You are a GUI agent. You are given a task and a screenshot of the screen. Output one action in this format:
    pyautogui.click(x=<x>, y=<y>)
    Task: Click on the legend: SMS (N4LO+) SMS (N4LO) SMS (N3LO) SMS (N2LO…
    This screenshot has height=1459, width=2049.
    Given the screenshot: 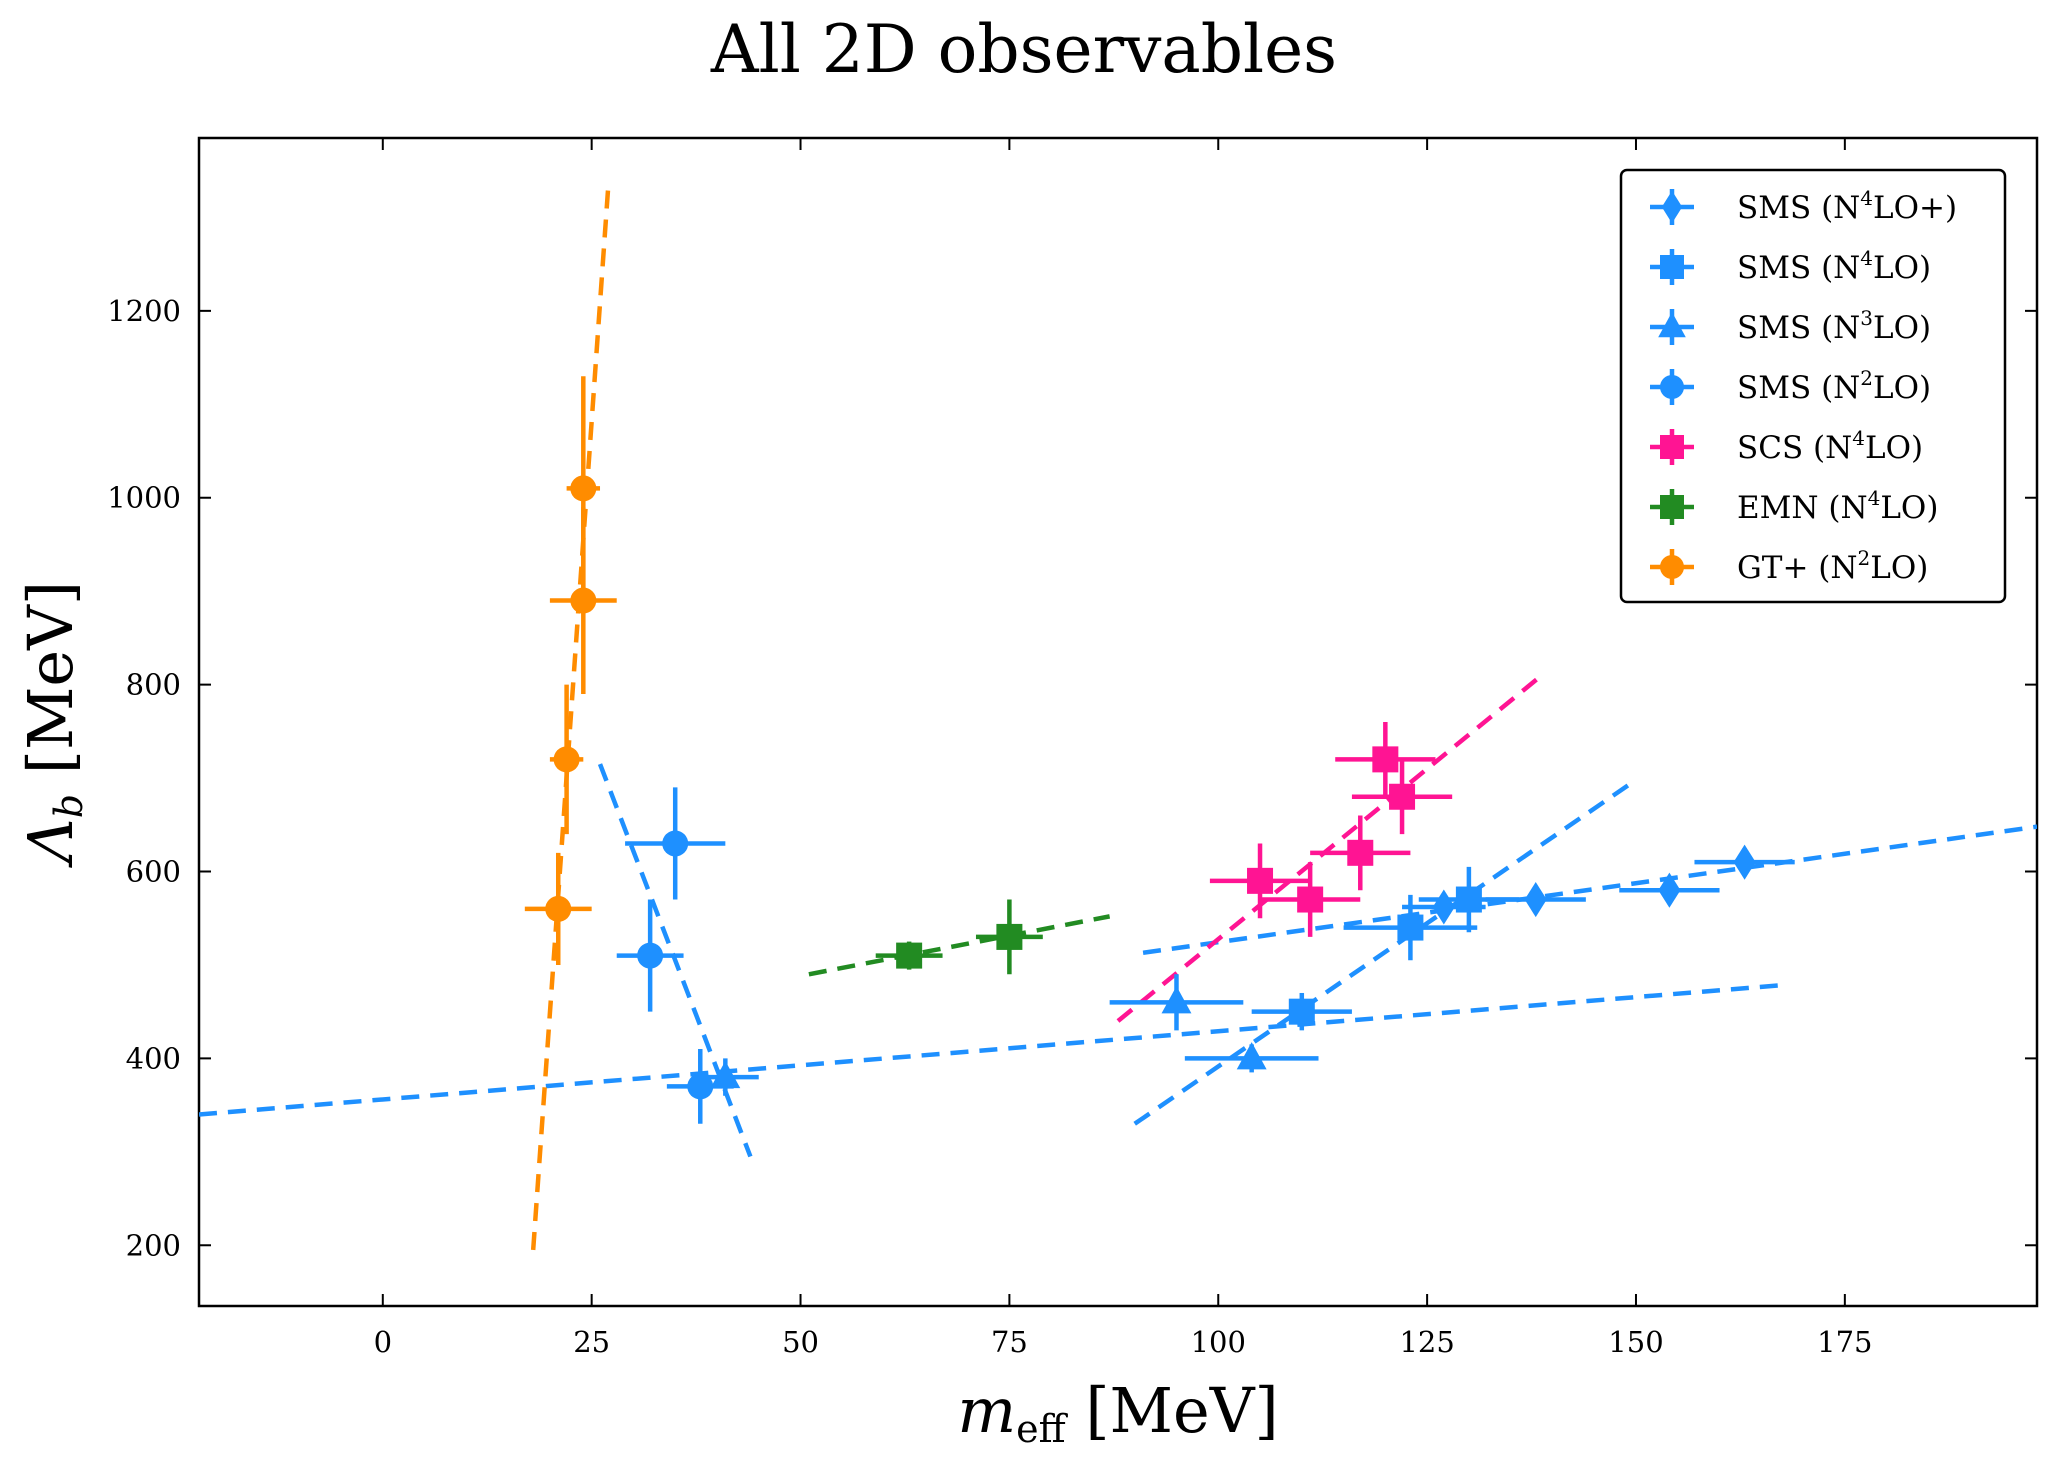 What is the action you would take?
    pyautogui.click(x=1813, y=386)
    